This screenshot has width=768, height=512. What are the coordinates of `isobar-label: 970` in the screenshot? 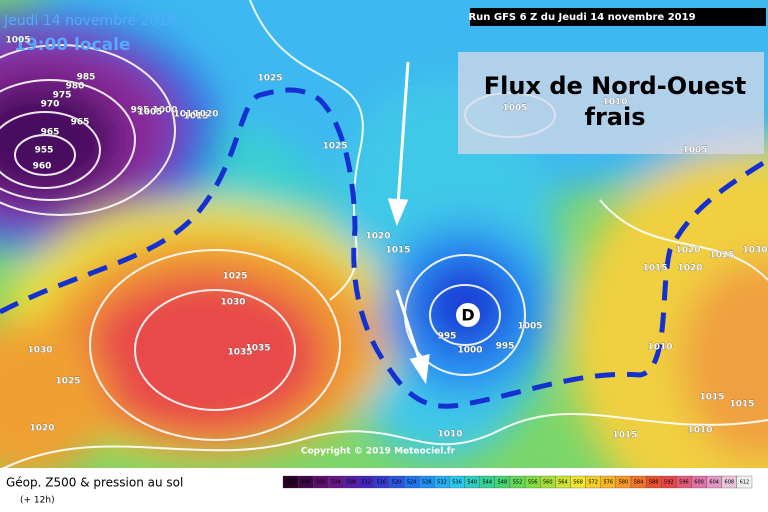 It's located at (50, 105).